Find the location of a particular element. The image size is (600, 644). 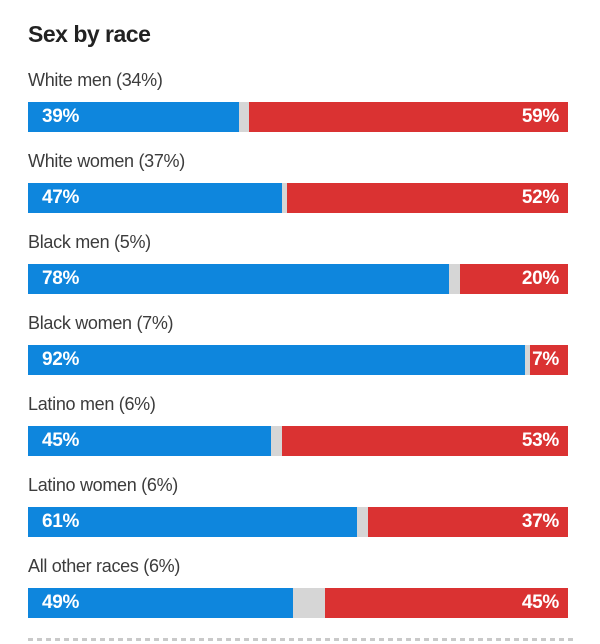

bar-track: 49% 45% is located at coordinates (298, 603).